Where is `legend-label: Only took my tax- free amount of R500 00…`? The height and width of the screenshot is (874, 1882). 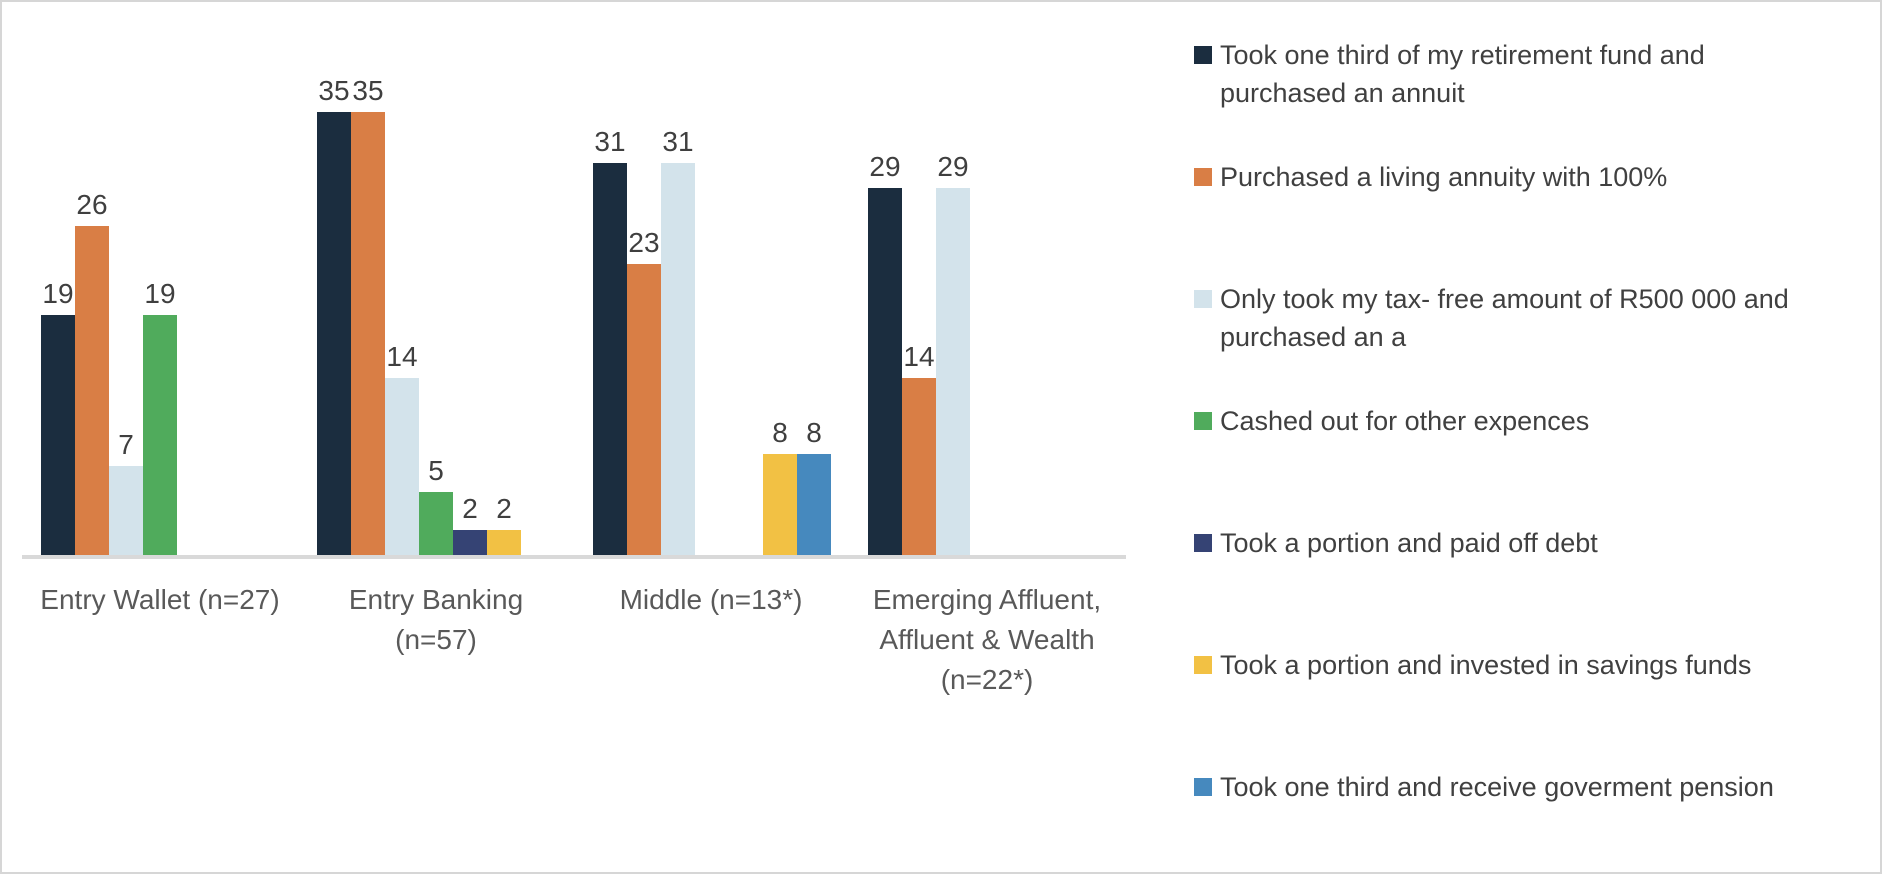 legend-label: Only took my tax- free amount of R500 00… is located at coordinates (1504, 318).